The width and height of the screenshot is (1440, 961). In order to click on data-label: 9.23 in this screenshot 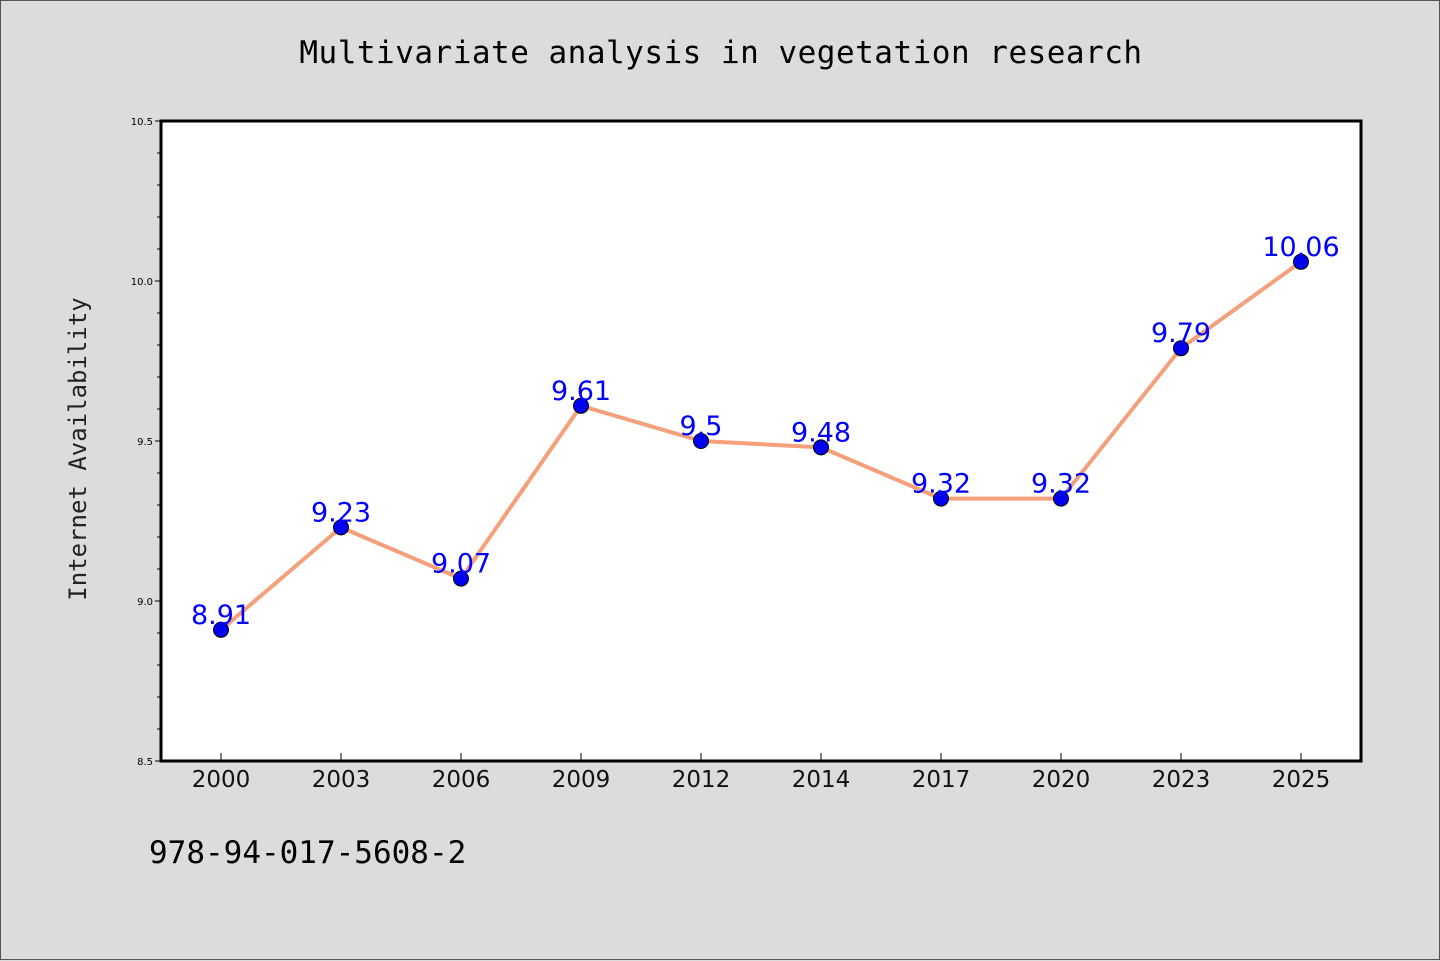, I will do `click(341, 512)`.